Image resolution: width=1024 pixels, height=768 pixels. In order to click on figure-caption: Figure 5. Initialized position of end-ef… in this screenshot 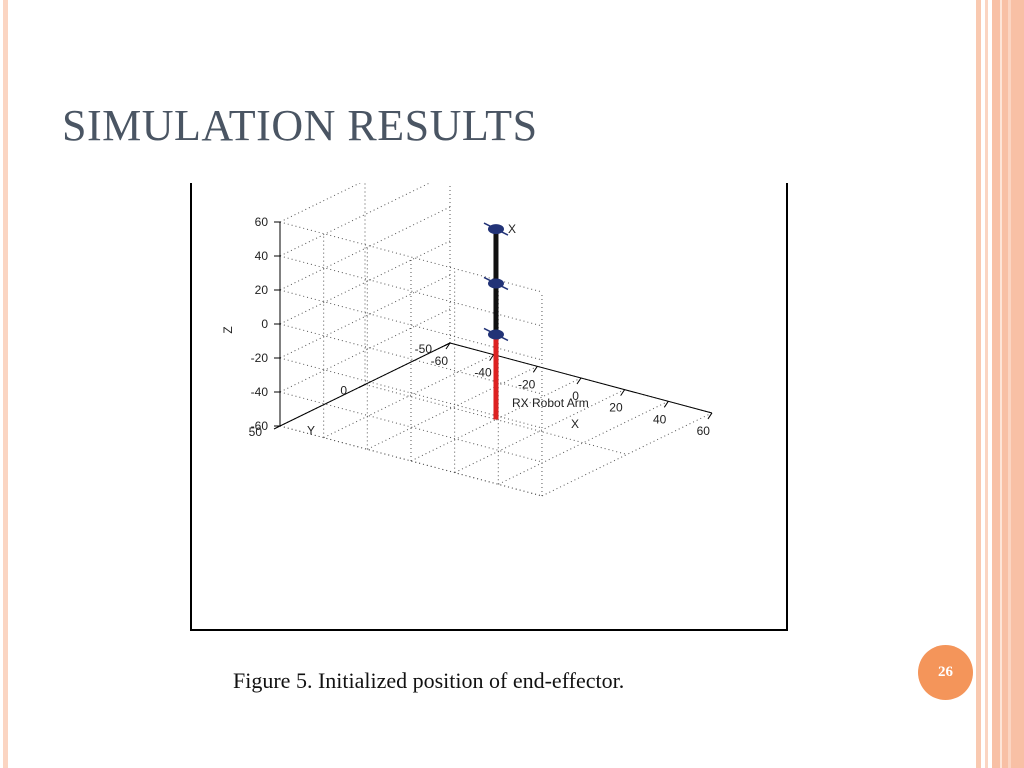, I will do `click(429, 680)`.